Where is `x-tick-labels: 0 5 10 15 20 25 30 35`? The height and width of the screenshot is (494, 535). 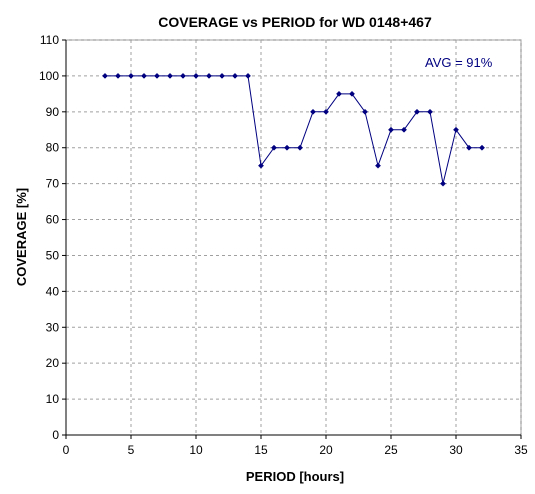
x-tick-labels: 0 5 10 15 20 25 30 35 is located at coordinates (295, 450).